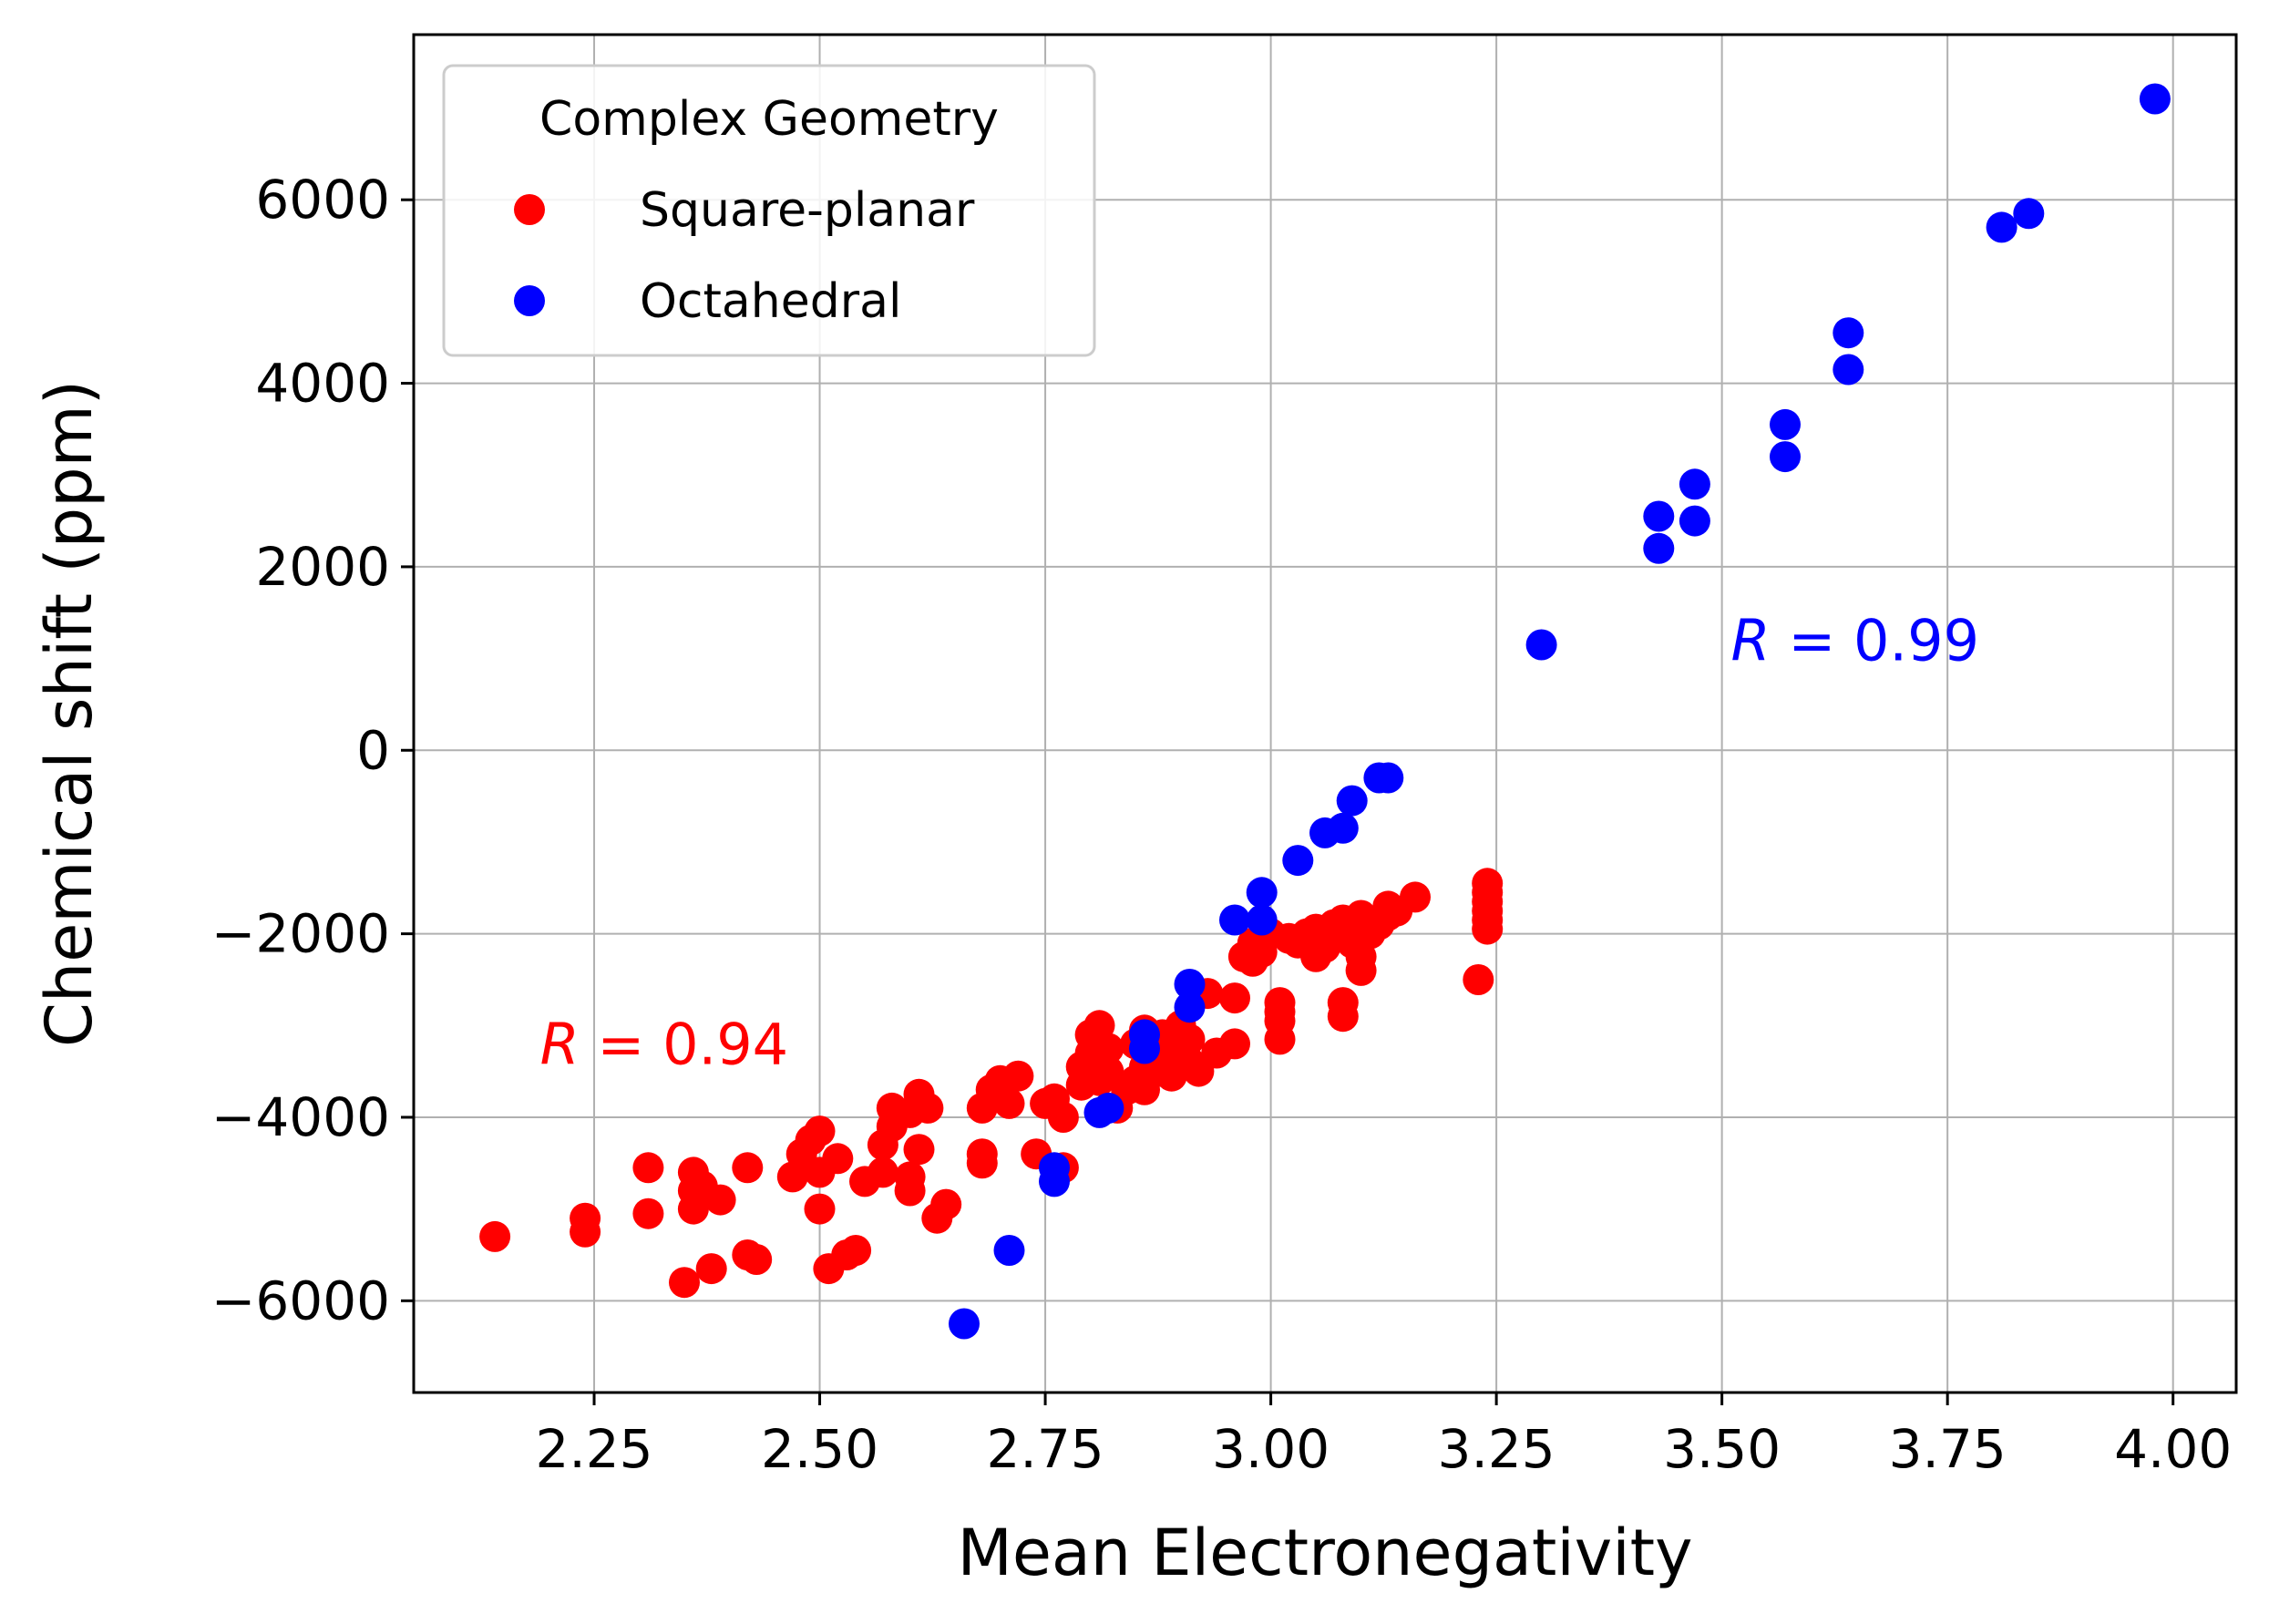  I want to click on y-tick-label: 0, so click(373, 750).